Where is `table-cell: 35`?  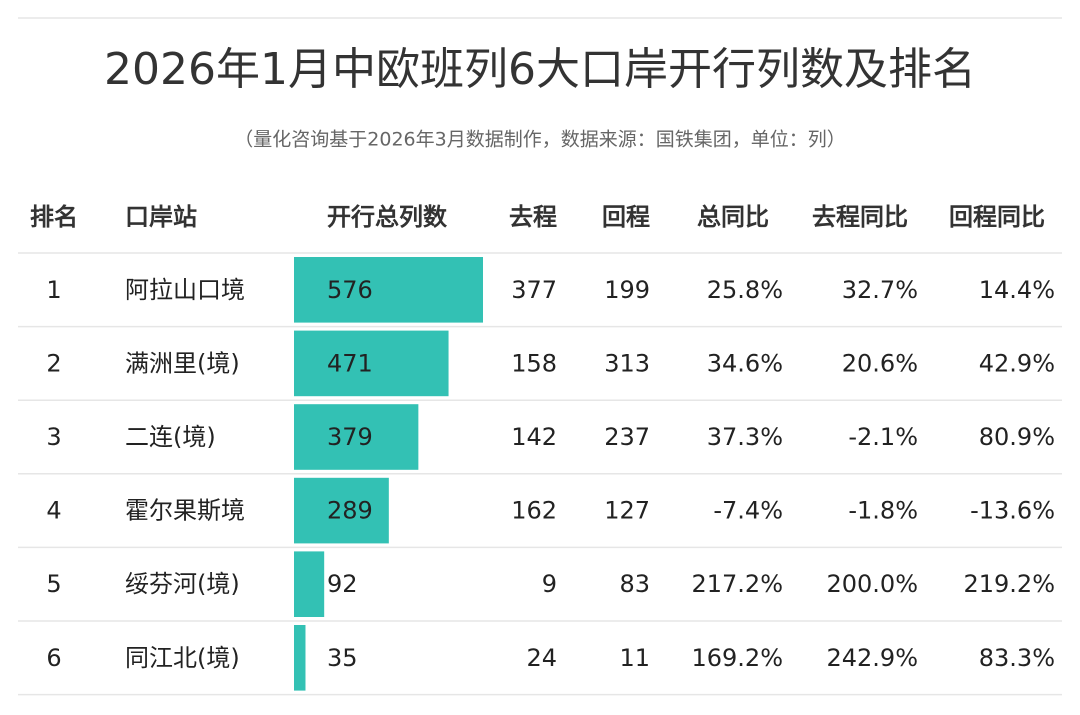 table-cell: 35 is located at coordinates (342, 658).